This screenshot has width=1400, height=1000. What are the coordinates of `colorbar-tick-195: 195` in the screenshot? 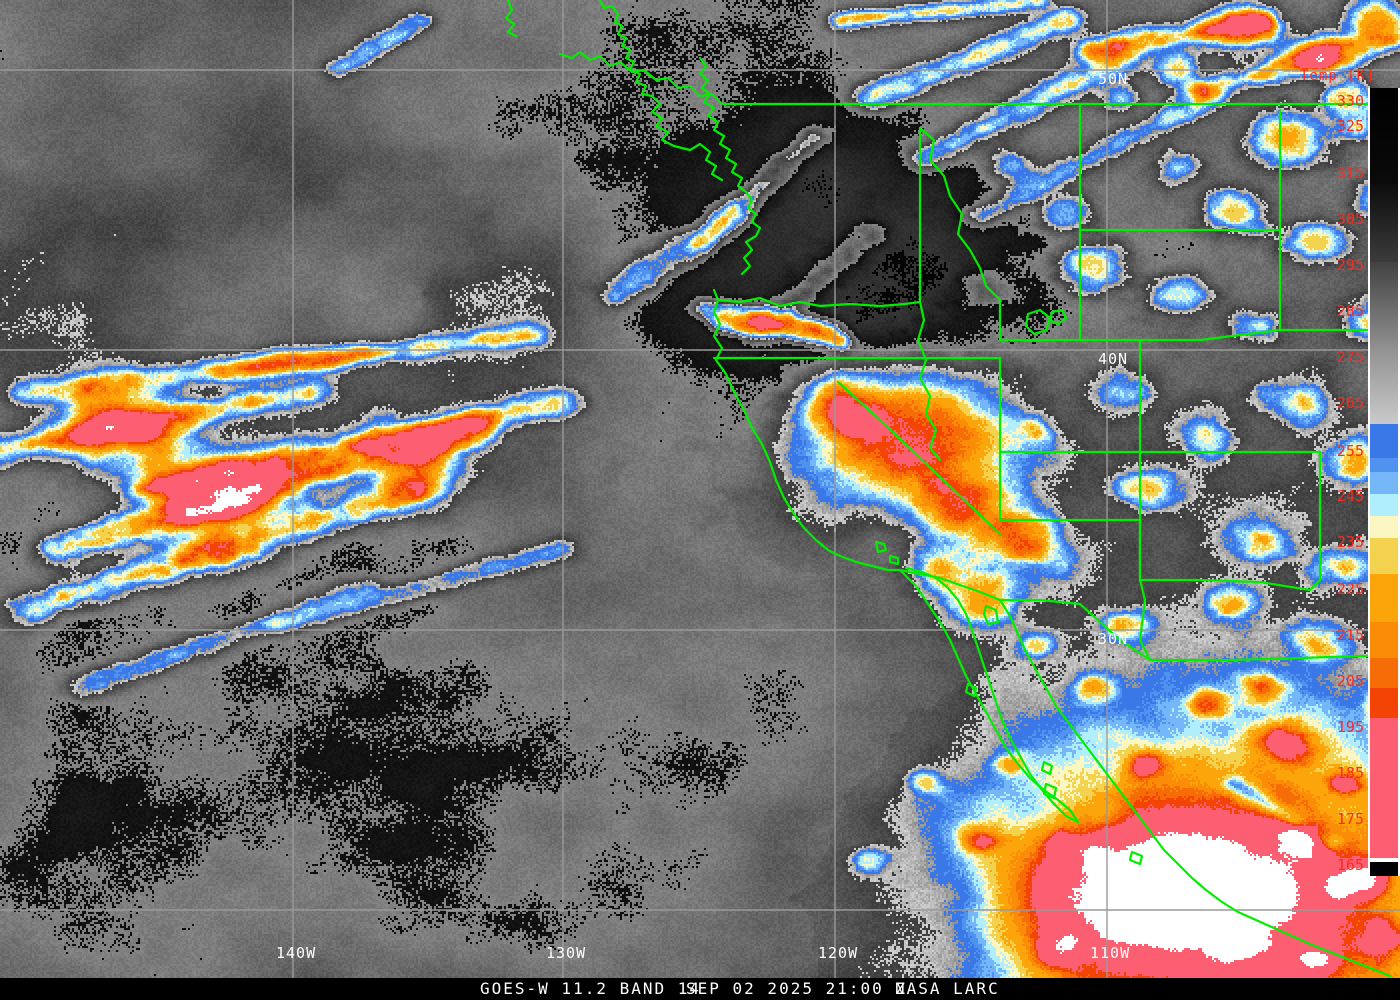 It's located at (1350, 727).